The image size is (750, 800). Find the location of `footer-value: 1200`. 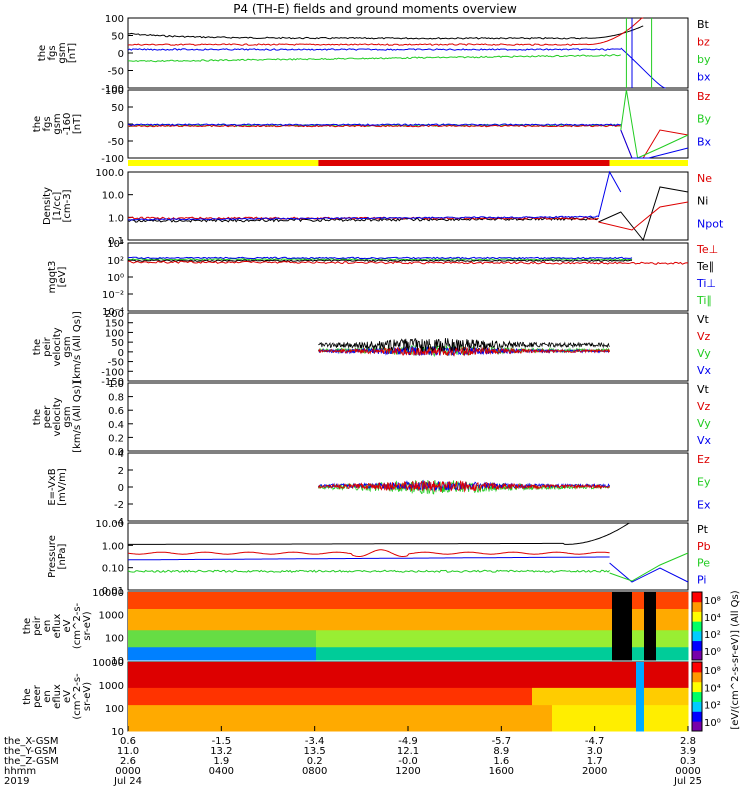

footer-value: 1200 is located at coordinates (407, 771).